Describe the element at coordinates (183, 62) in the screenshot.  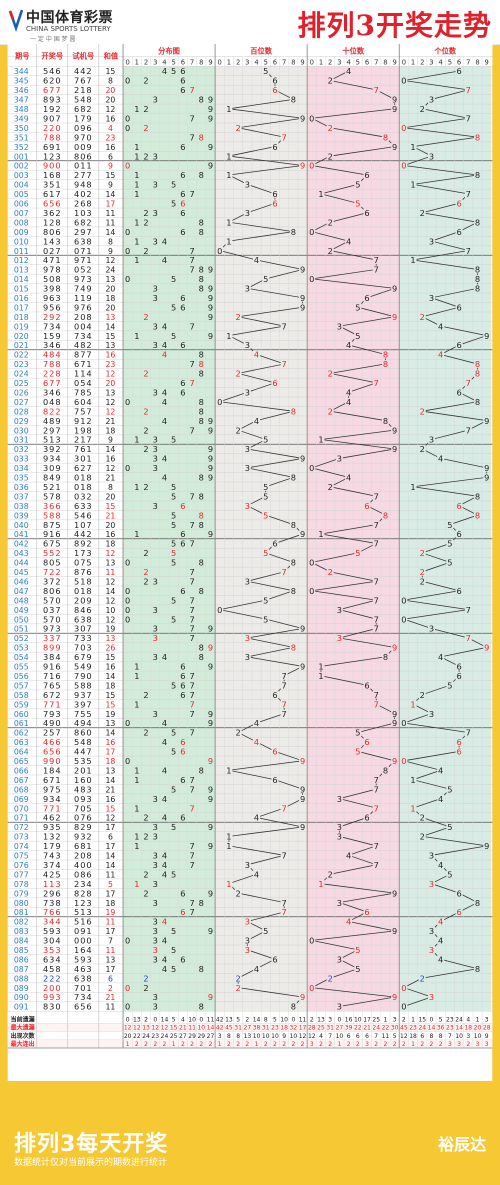
I see `digit-header: 6` at that location.